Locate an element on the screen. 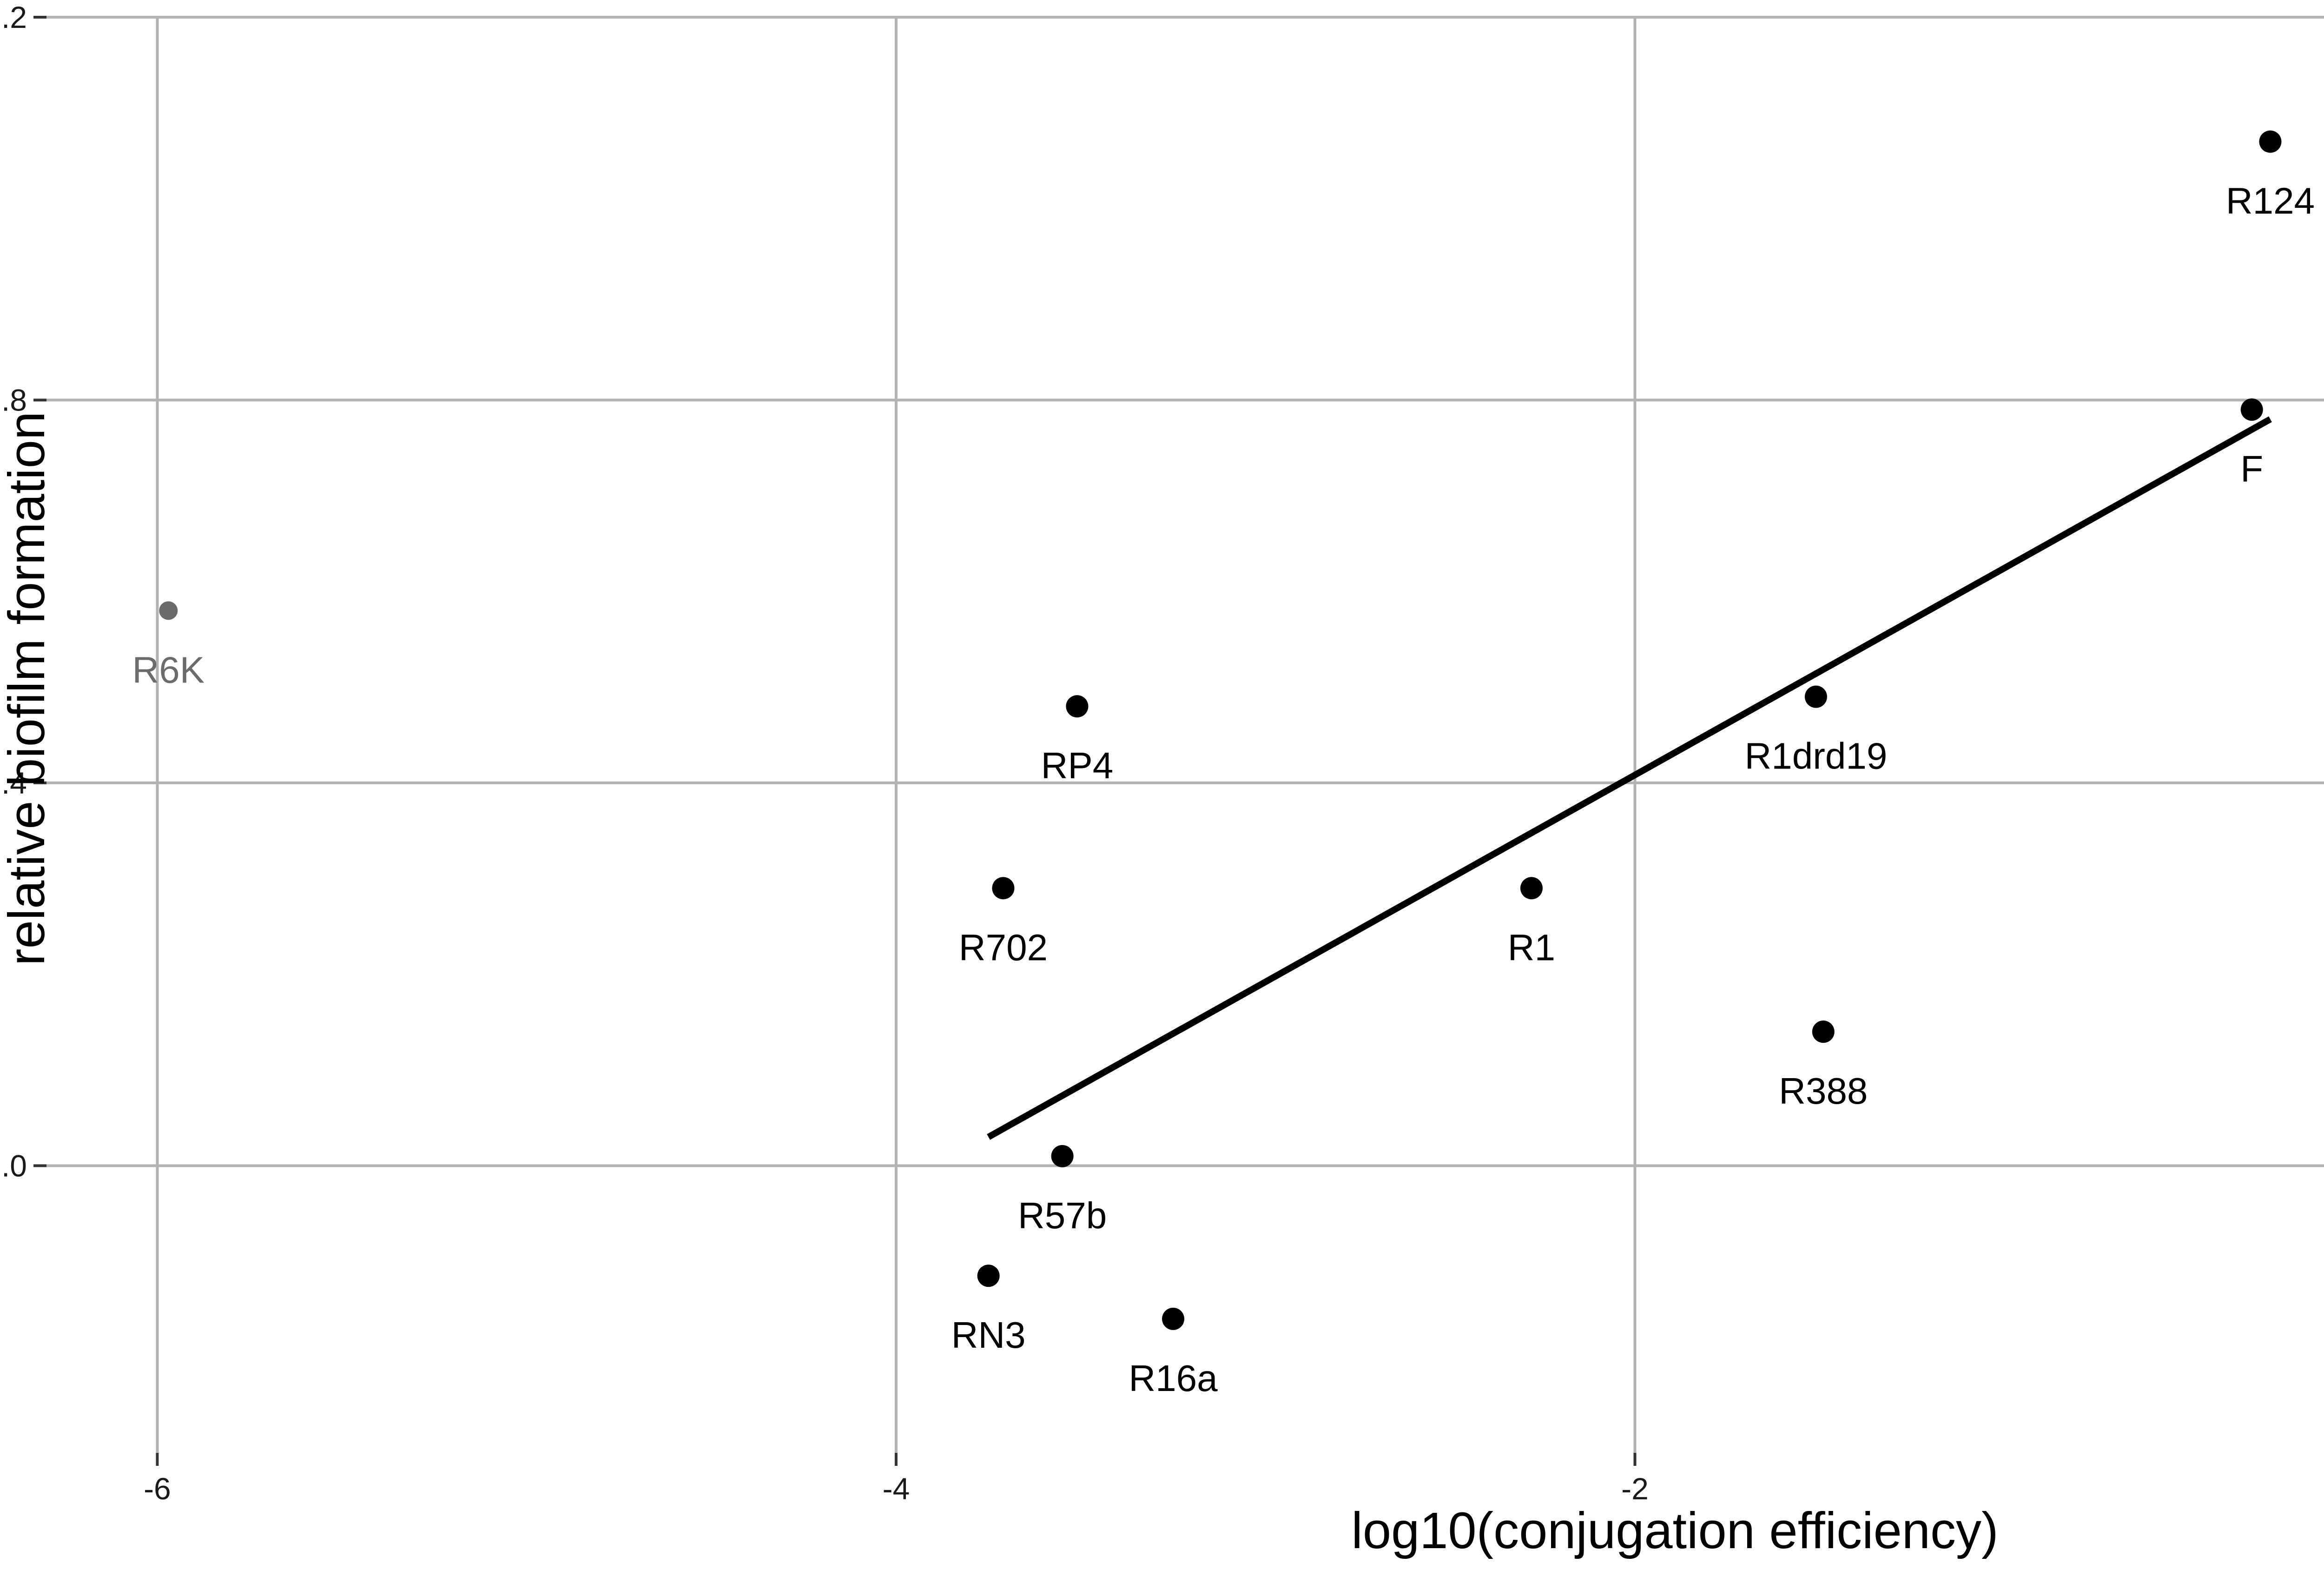 The height and width of the screenshot is (1570, 2324). data-point-rn3 is located at coordinates (988, 1276).